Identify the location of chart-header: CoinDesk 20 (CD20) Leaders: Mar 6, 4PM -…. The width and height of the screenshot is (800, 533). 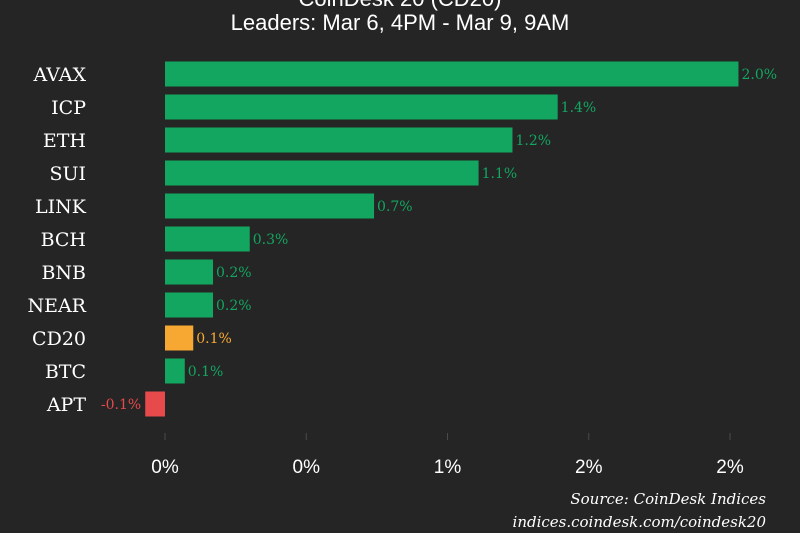
(400, 17).